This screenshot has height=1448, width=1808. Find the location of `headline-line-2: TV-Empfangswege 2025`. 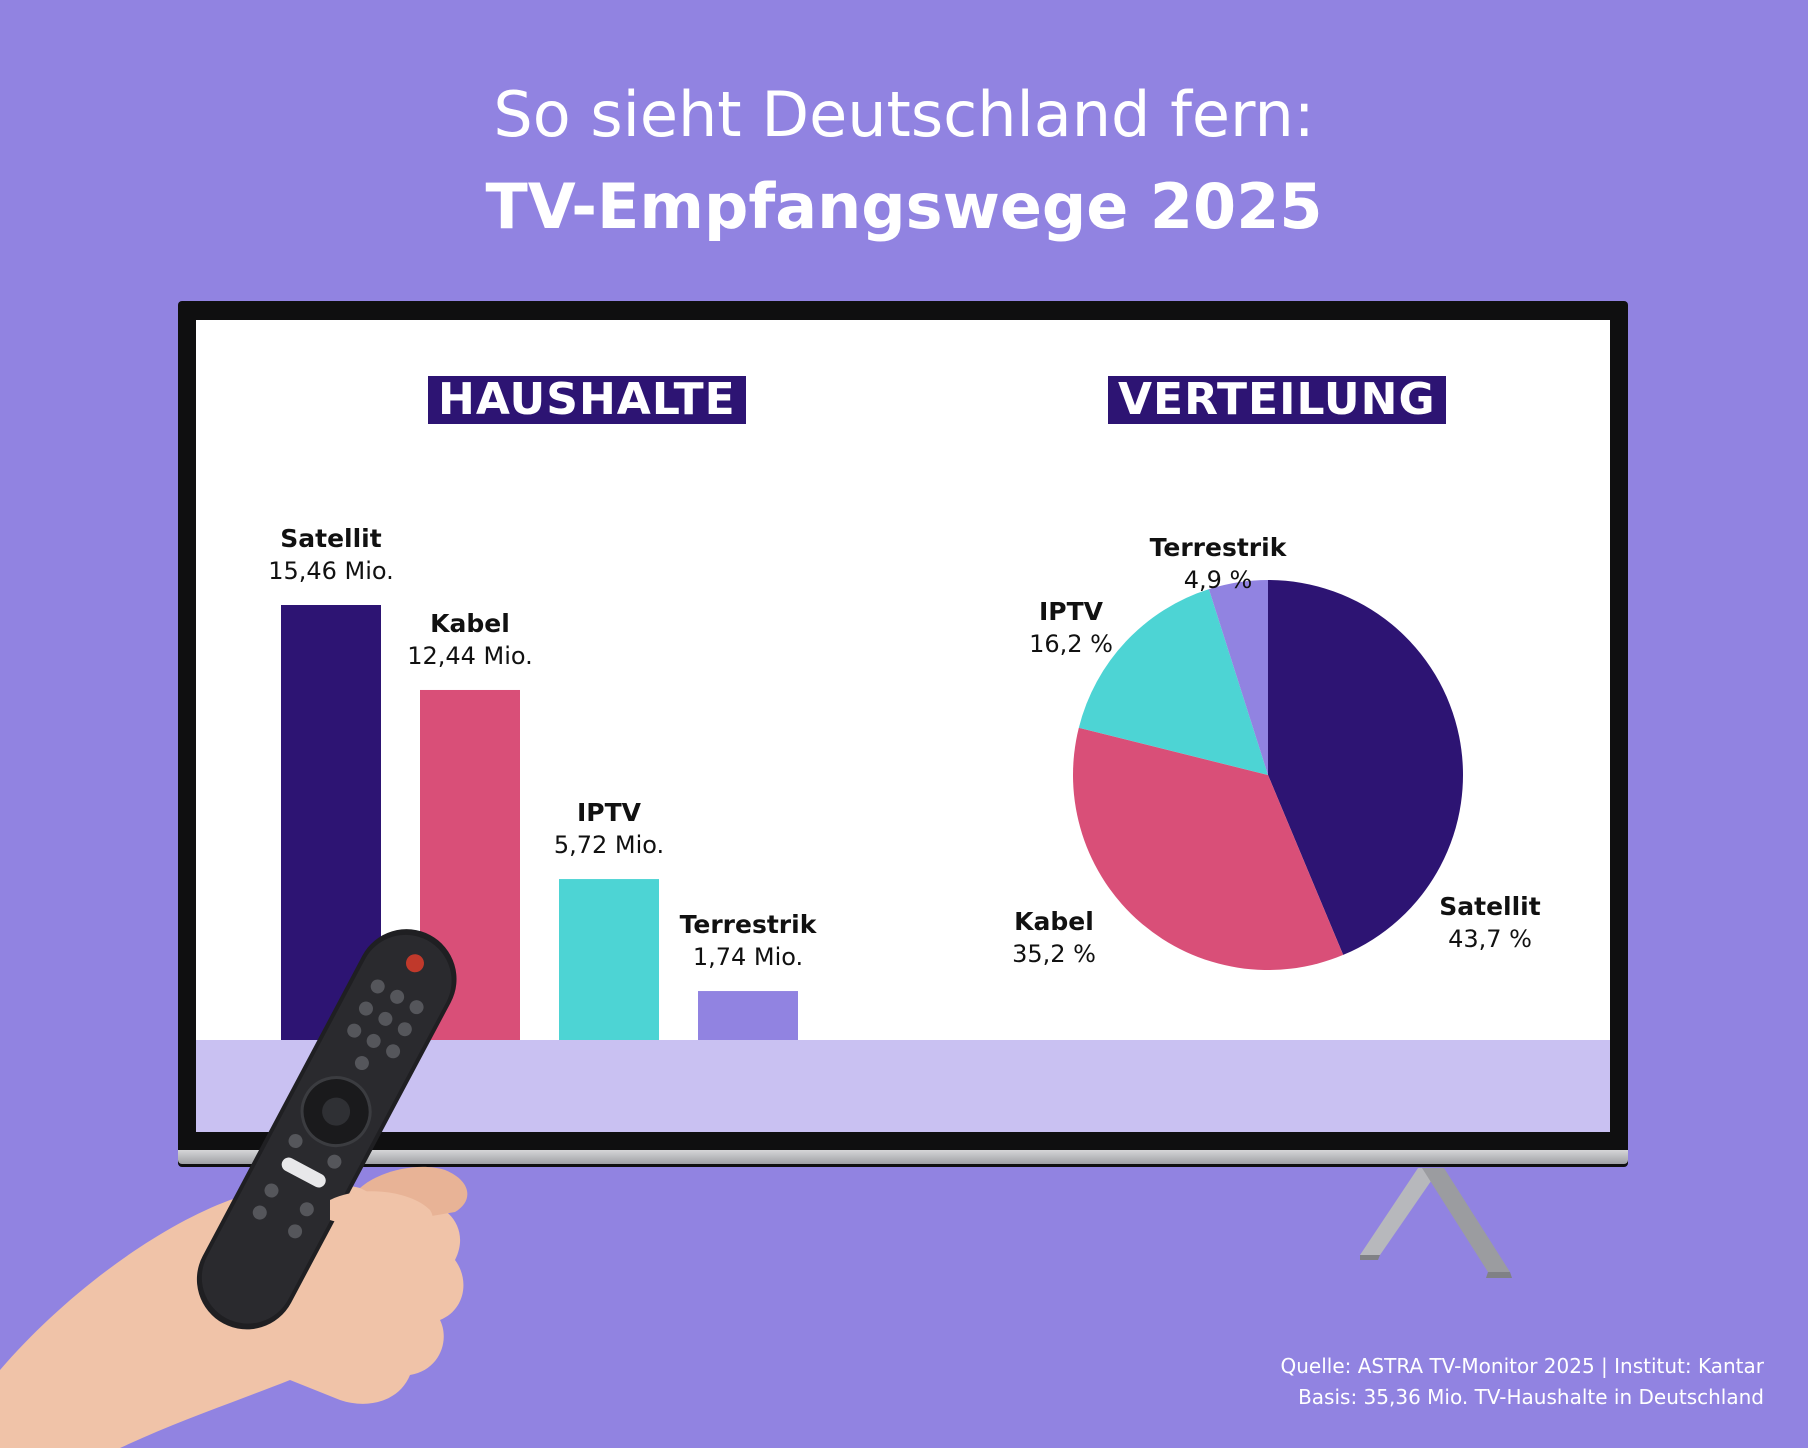

headline-line-2: TV-Empfangswege 2025 is located at coordinates (904, 206).